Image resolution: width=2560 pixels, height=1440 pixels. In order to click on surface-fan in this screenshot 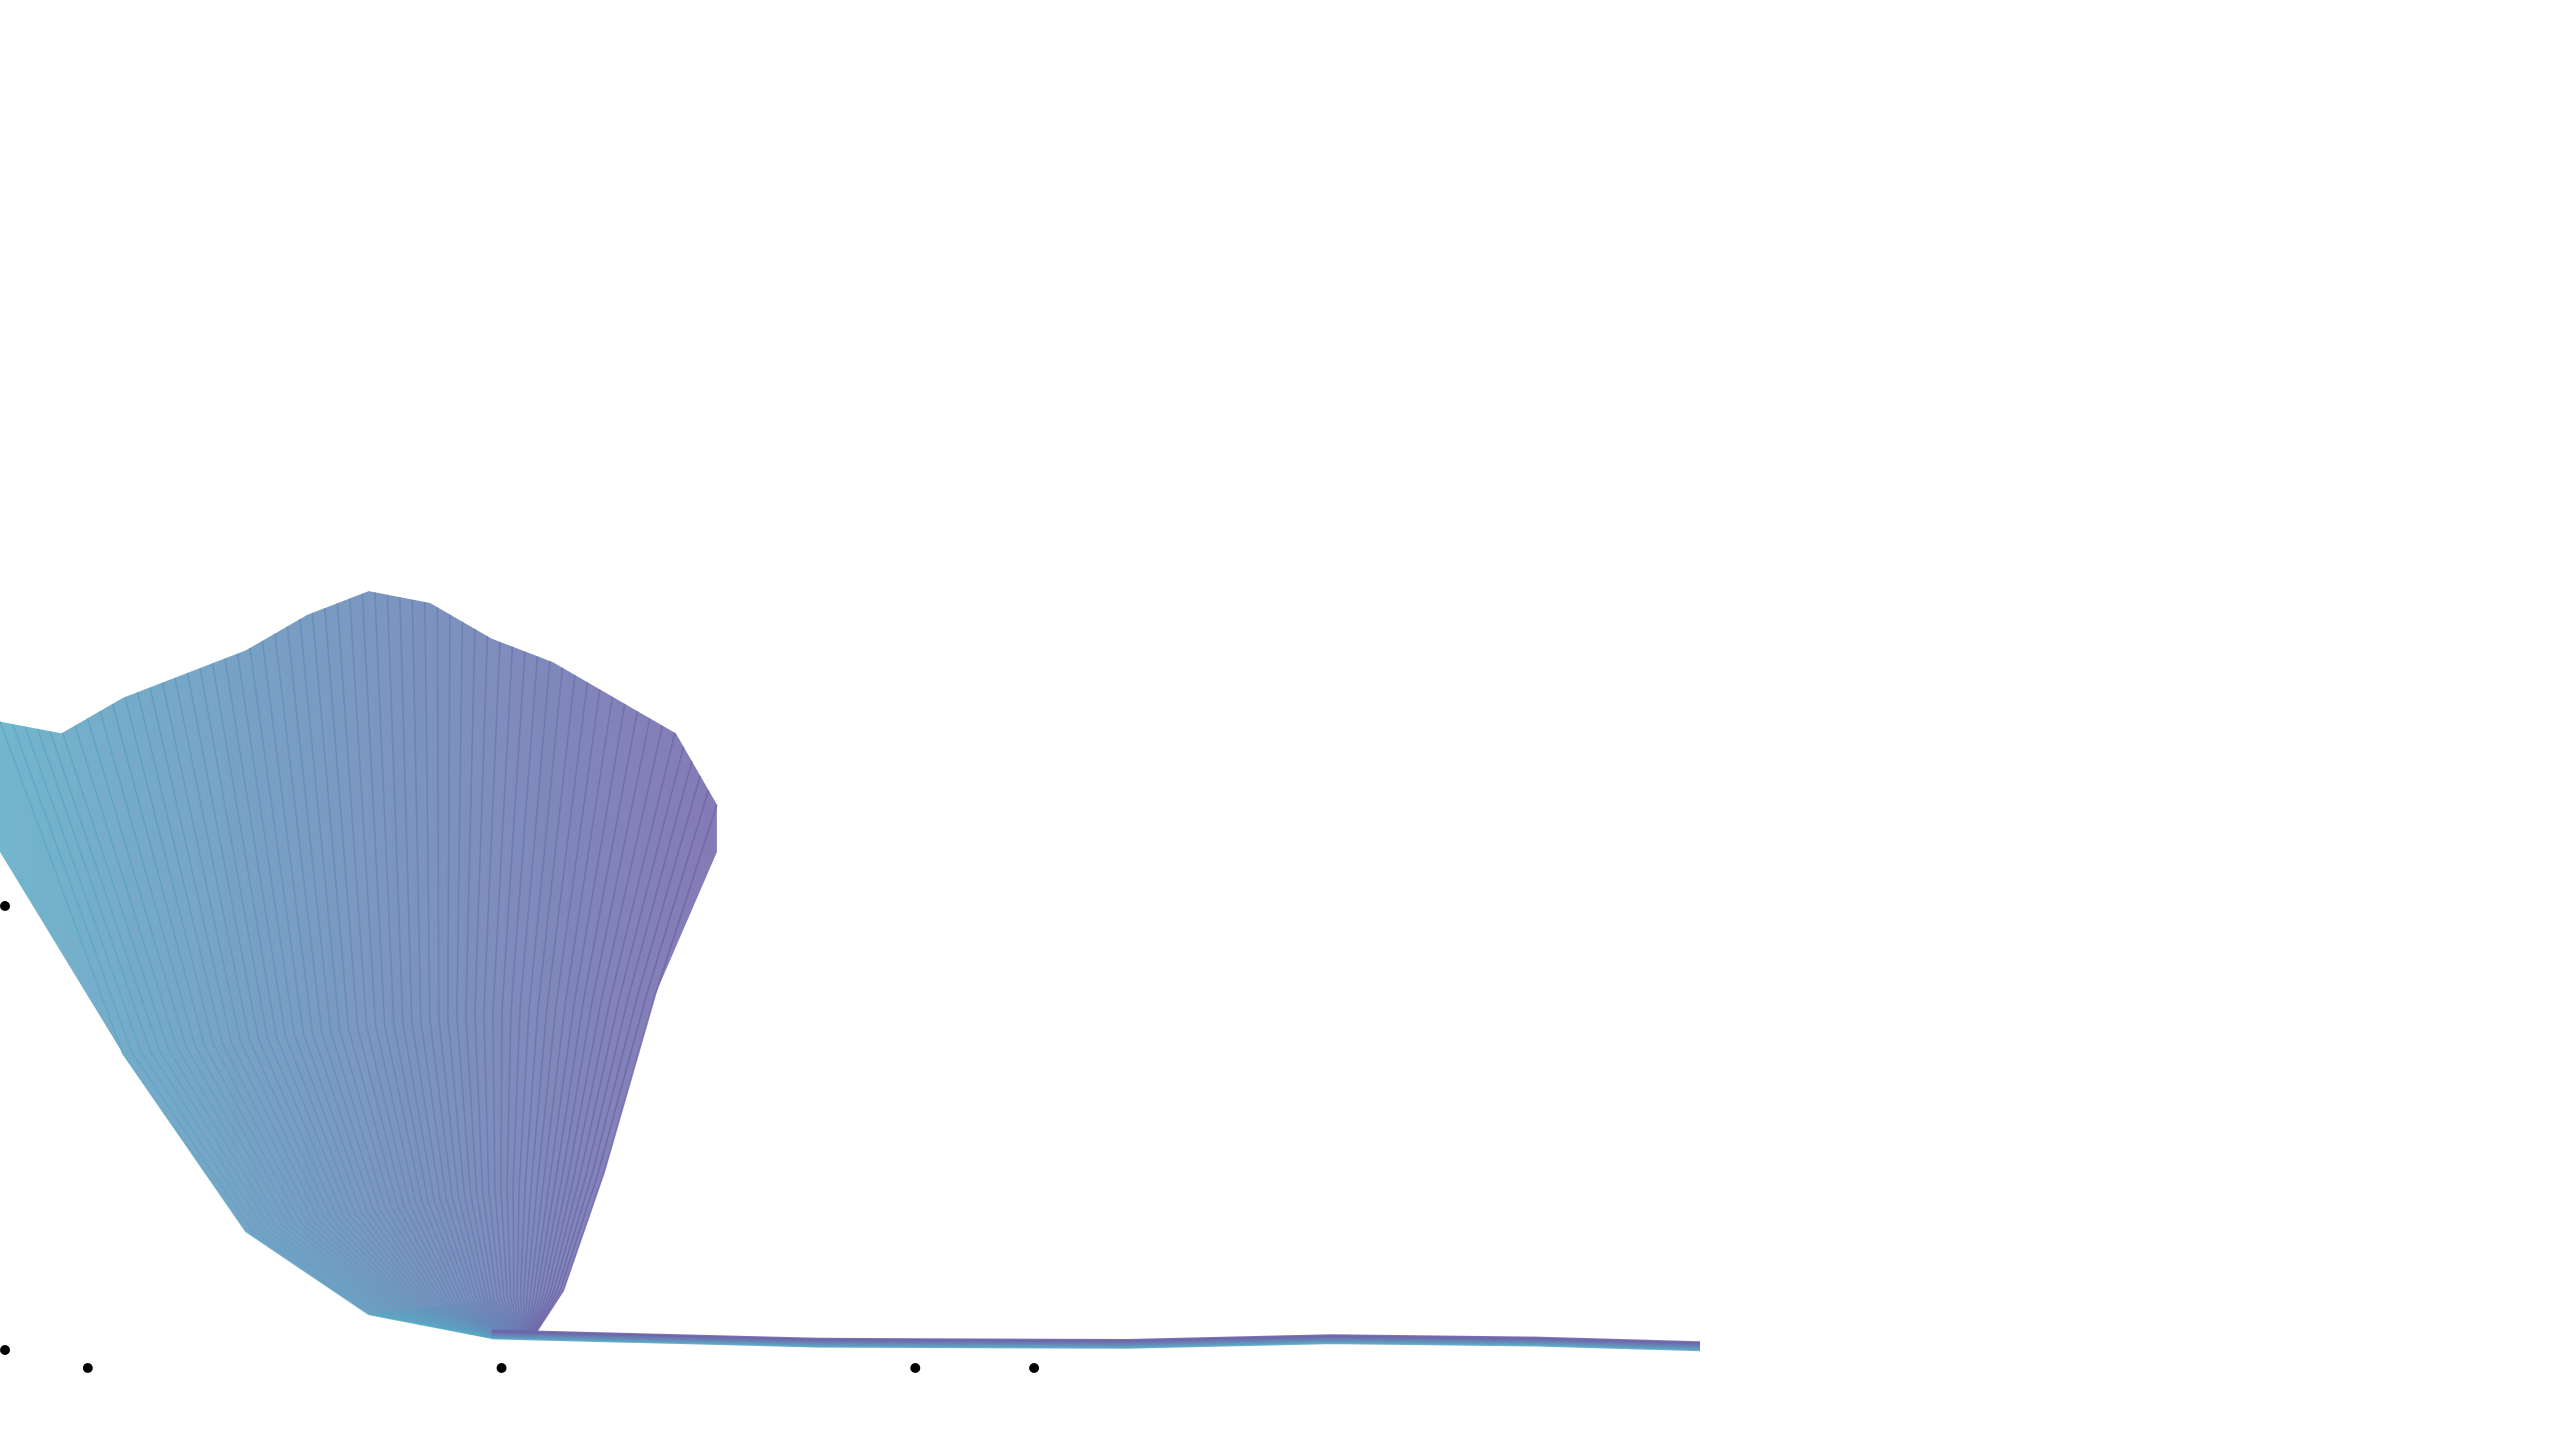, I will do `click(359, 965)`.